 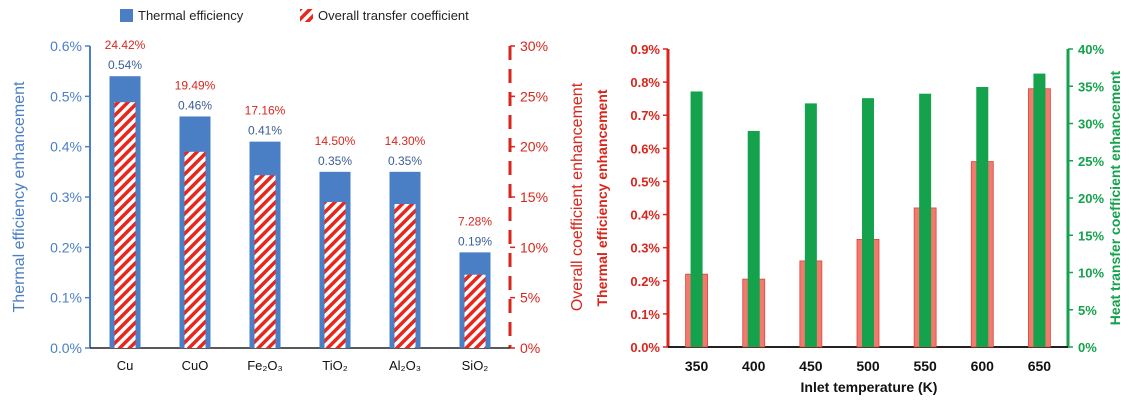 I want to click on chart-2-left-tick-label: 0.7%, so click(x=645, y=115).